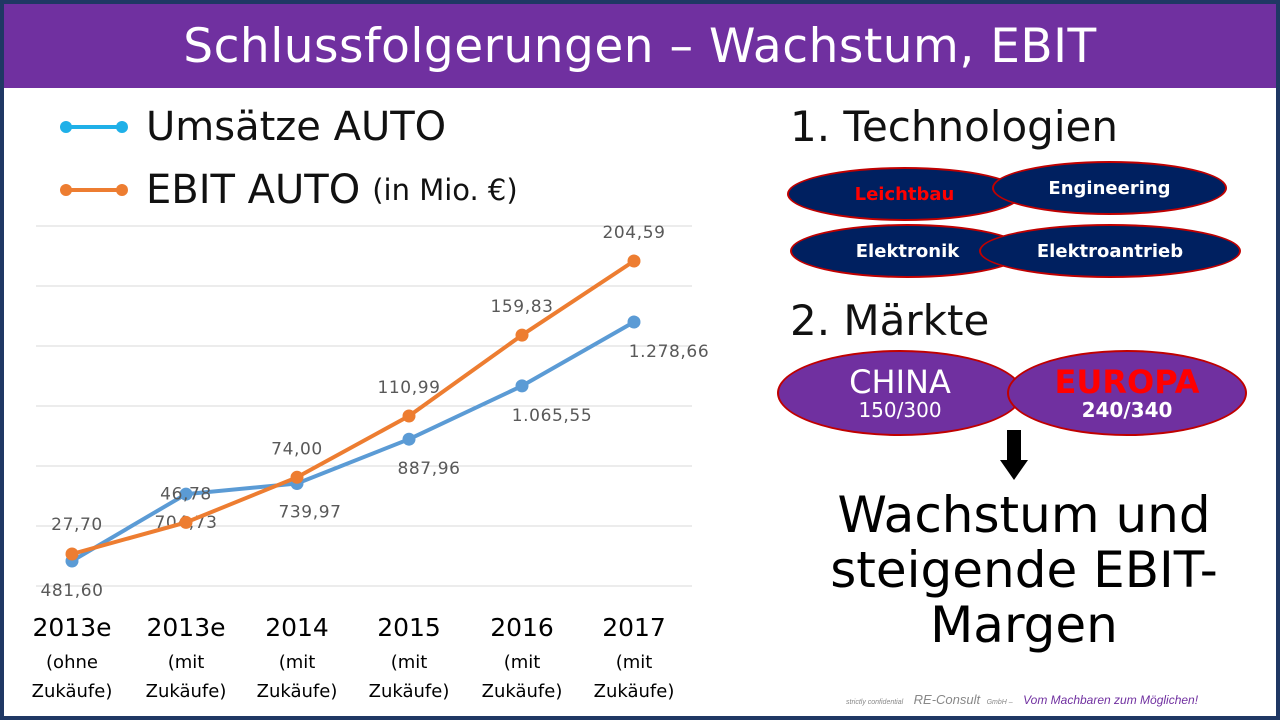  Describe the element at coordinates (94, 190) in the screenshot. I see `ebit-legend-line-icon` at that location.